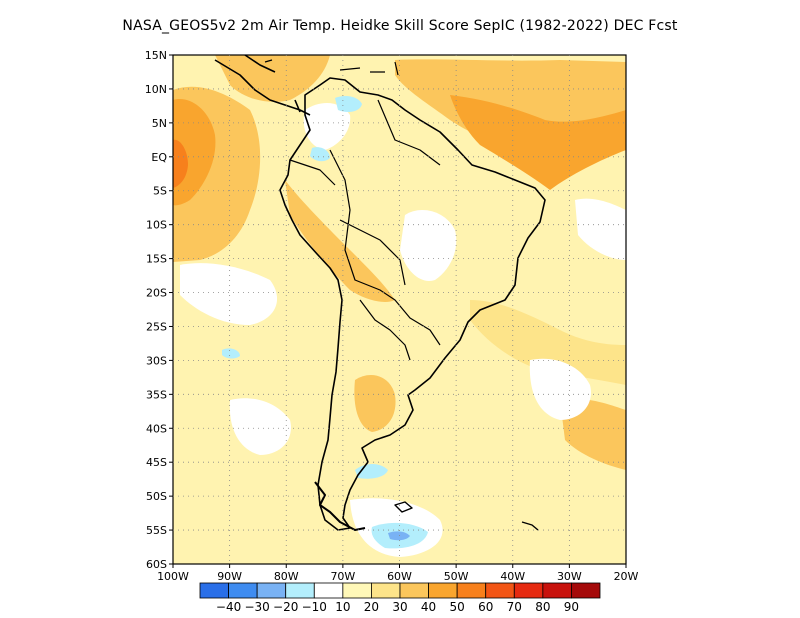 Image resolution: width=800 pixels, height=618 pixels. What do you see at coordinates (399, 607) in the screenshot?
I see `colorbar-label: 30` at bounding box center [399, 607].